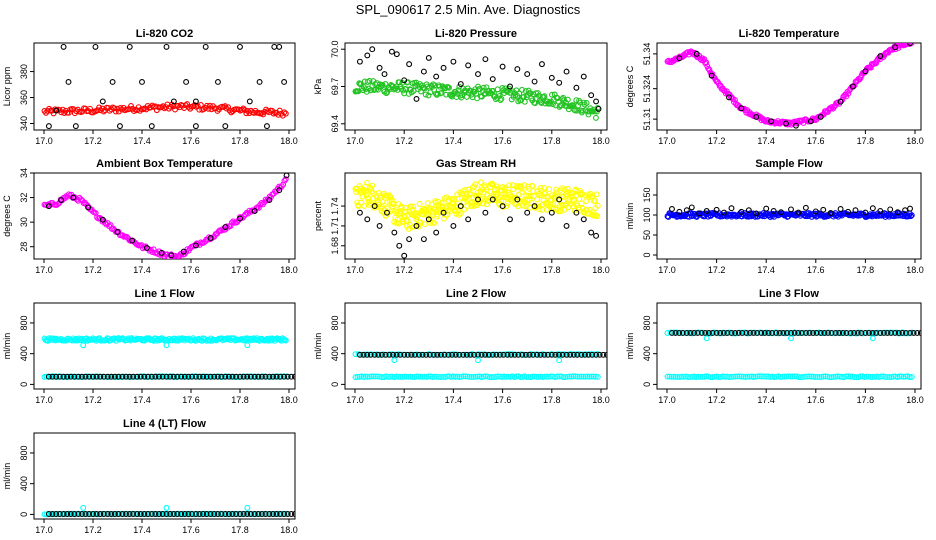 The height and width of the screenshot is (540, 936). What do you see at coordinates (240, 530) in the screenshot?
I see `x-tick-label: 17.8` at bounding box center [240, 530].